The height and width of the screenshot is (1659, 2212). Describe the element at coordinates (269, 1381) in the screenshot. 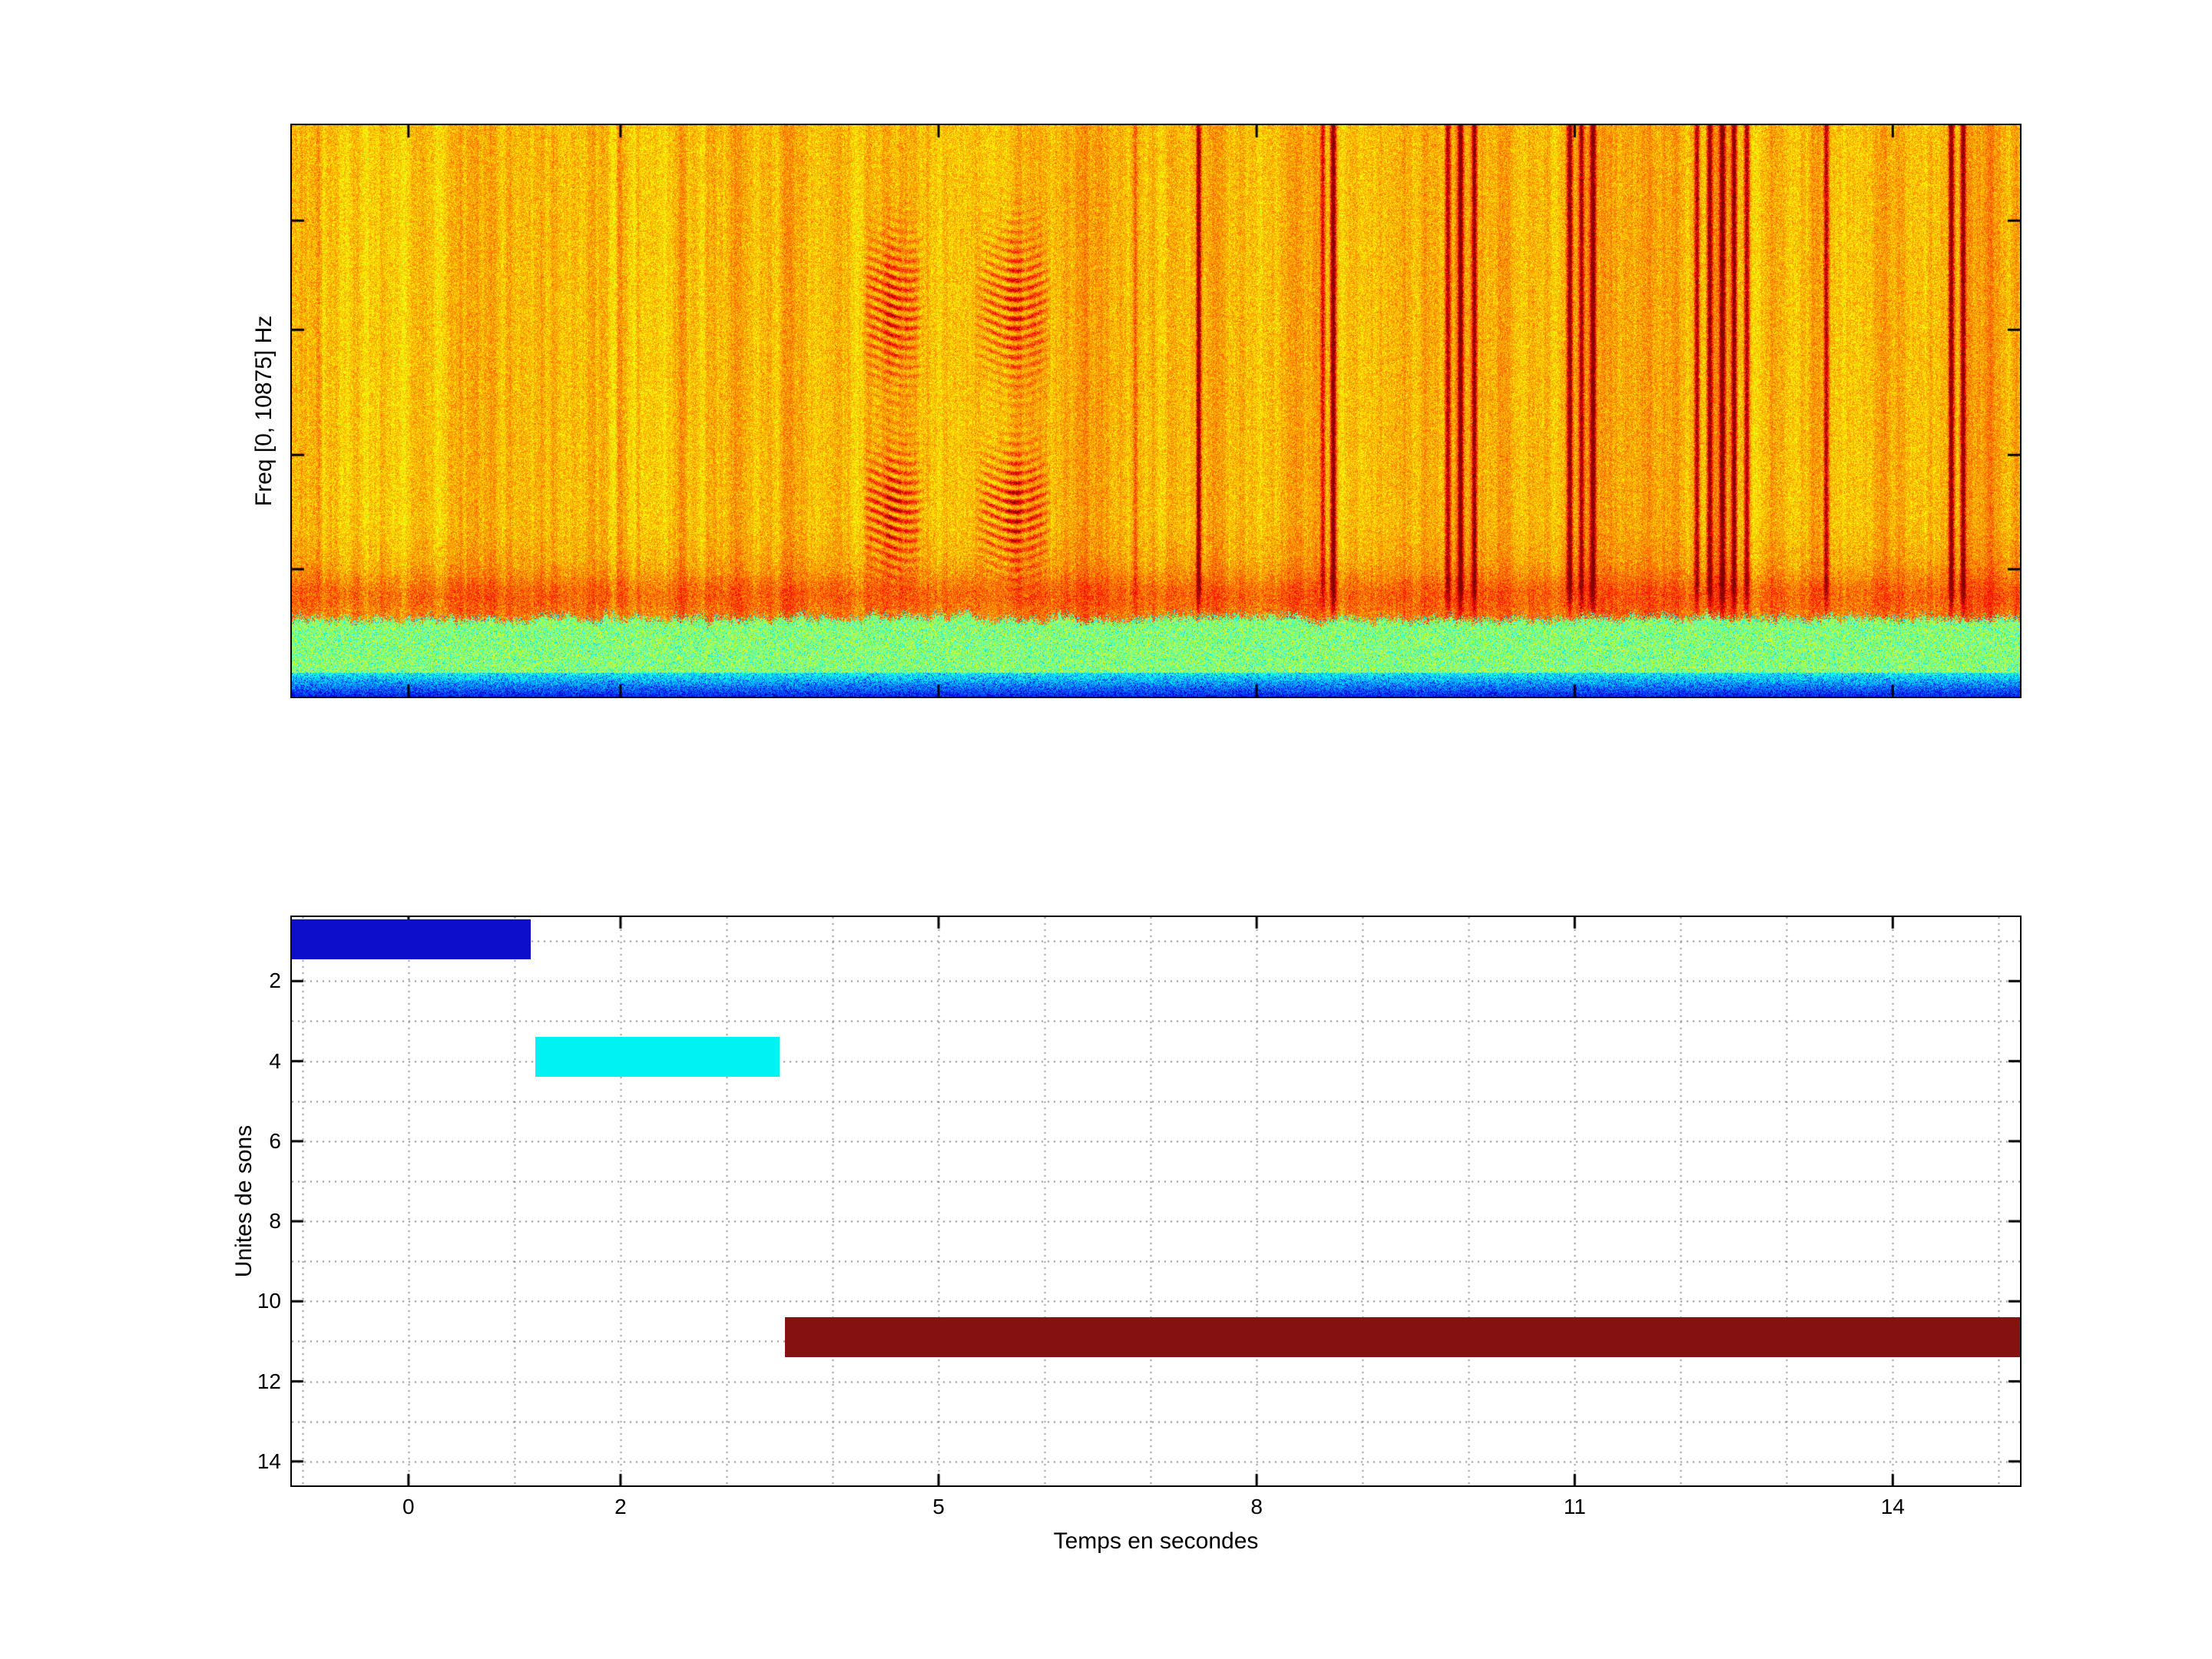

I see `y-tick-label-12: 12` at that location.